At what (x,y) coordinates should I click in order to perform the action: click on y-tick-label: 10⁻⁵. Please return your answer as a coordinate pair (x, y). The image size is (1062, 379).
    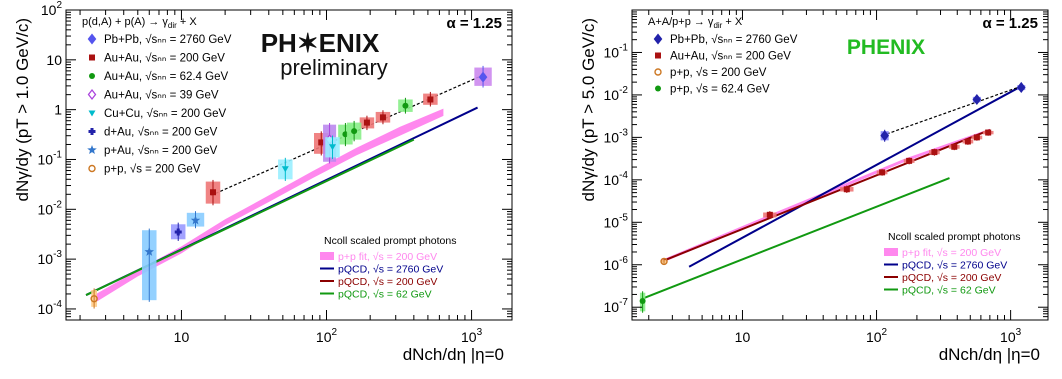
    Looking at the image, I should click on (616, 221).